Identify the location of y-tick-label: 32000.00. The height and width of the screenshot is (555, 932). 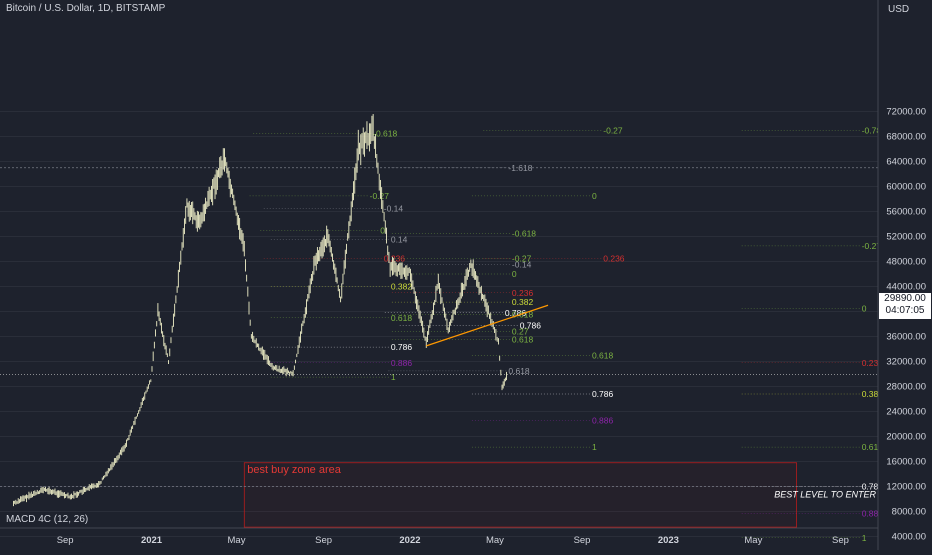
(906, 362).